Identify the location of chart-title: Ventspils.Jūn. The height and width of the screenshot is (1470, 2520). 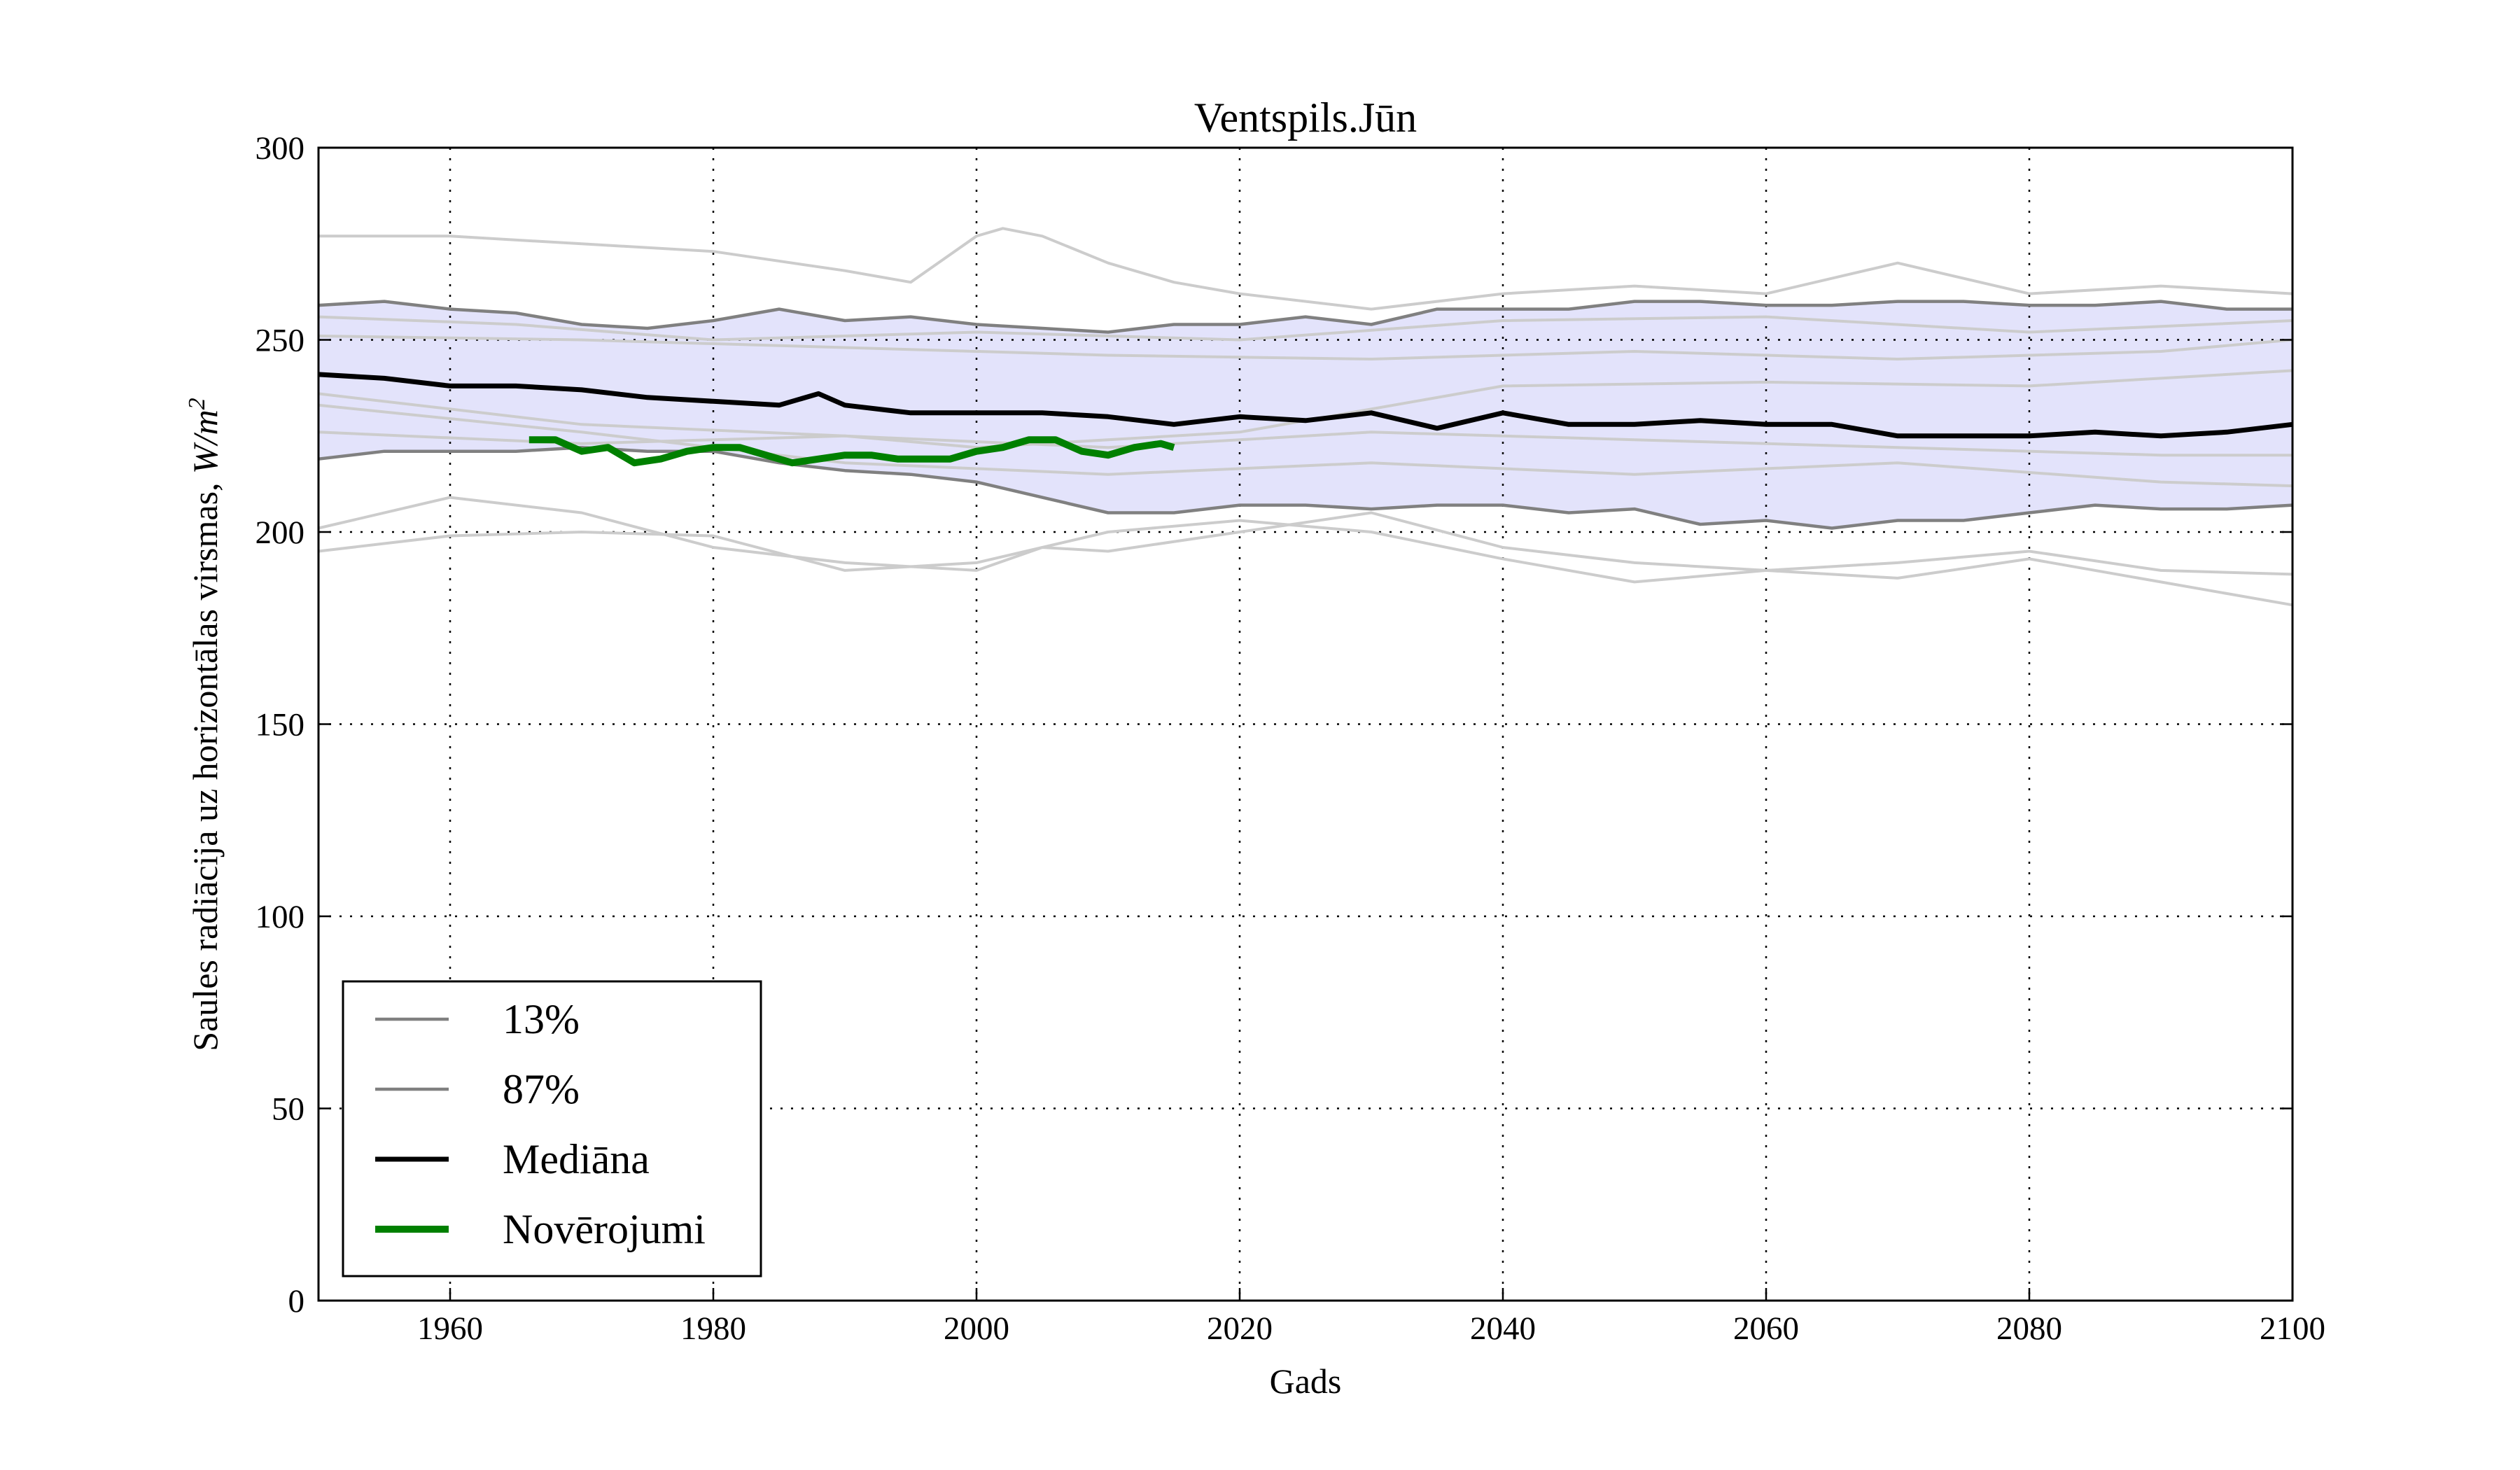
(1305, 117).